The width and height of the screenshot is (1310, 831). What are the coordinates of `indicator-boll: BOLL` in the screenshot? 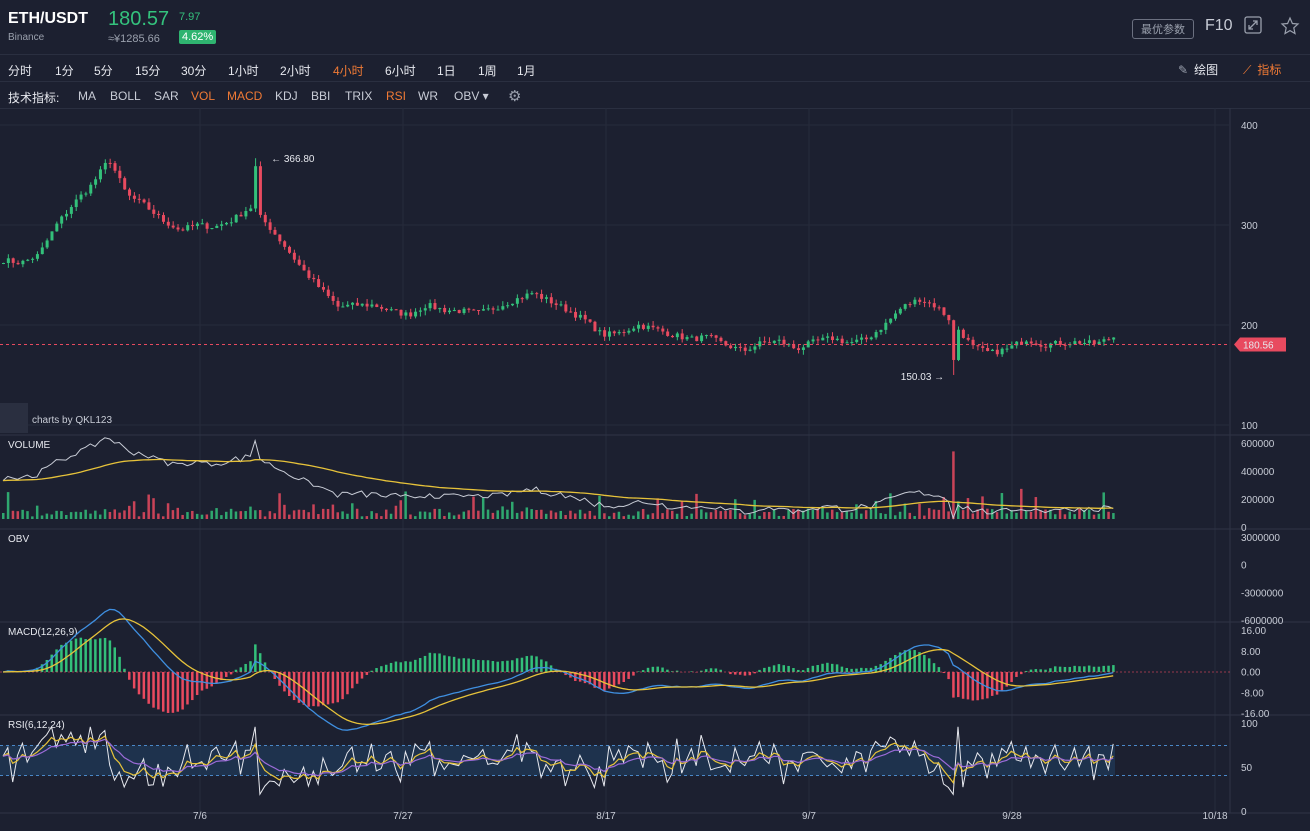 It's located at (125, 96).